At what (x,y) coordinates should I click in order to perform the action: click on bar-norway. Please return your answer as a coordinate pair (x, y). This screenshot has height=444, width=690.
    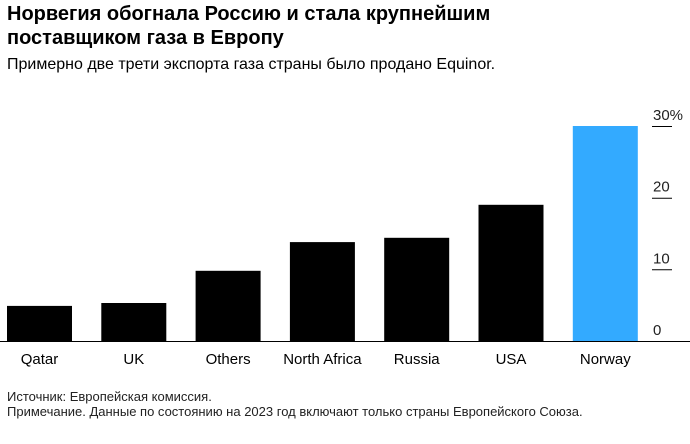
    Looking at the image, I should click on (605, 233).